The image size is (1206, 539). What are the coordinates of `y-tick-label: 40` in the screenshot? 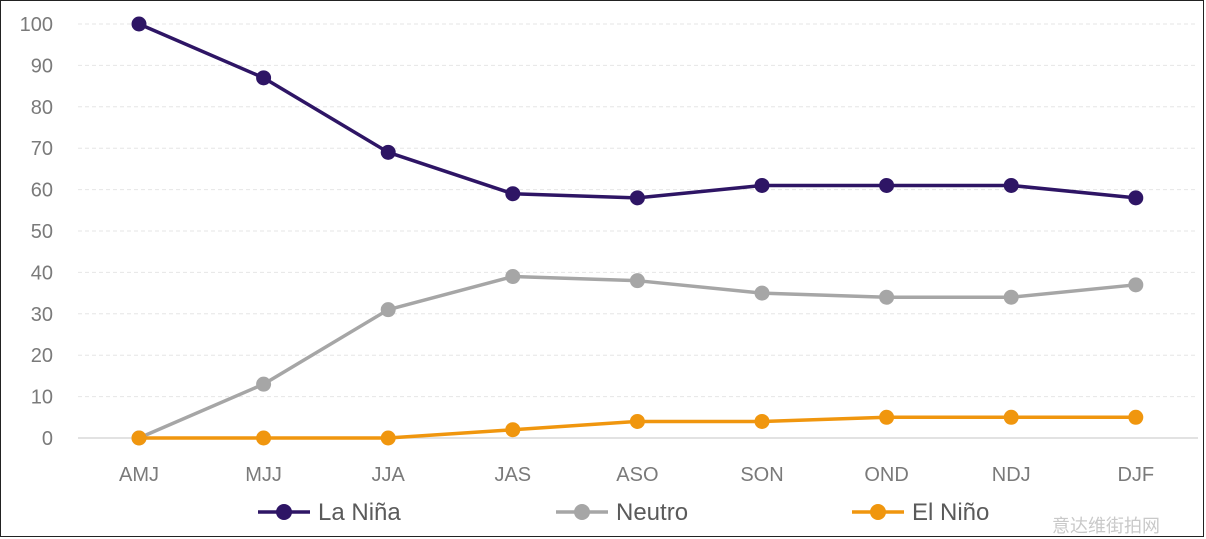 It's located at (42, 273).